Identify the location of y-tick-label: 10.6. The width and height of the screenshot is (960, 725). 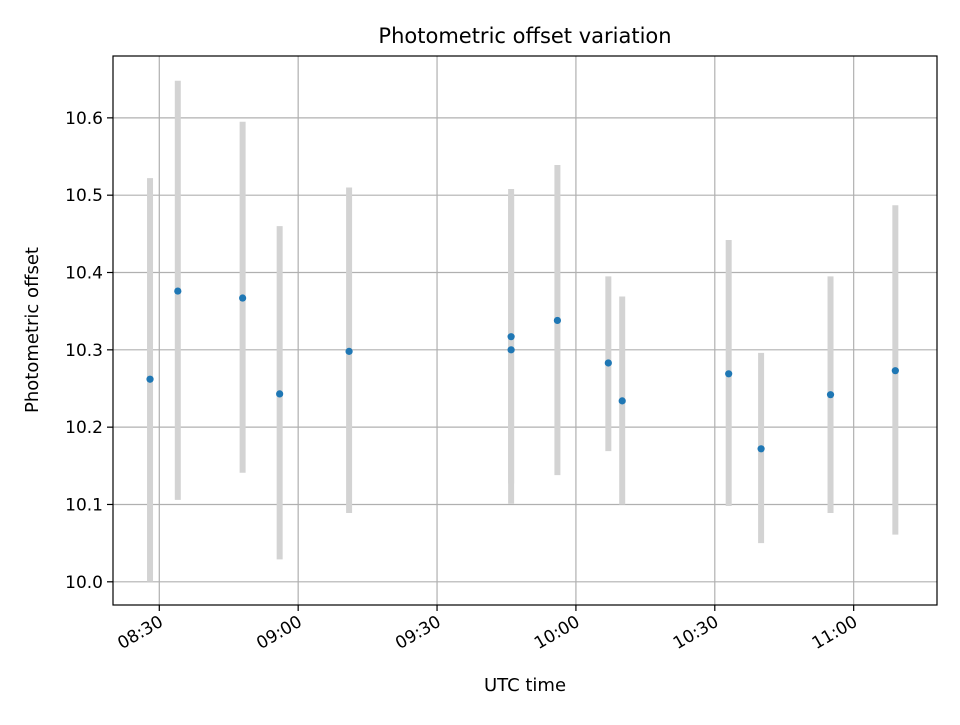
(84, 119).